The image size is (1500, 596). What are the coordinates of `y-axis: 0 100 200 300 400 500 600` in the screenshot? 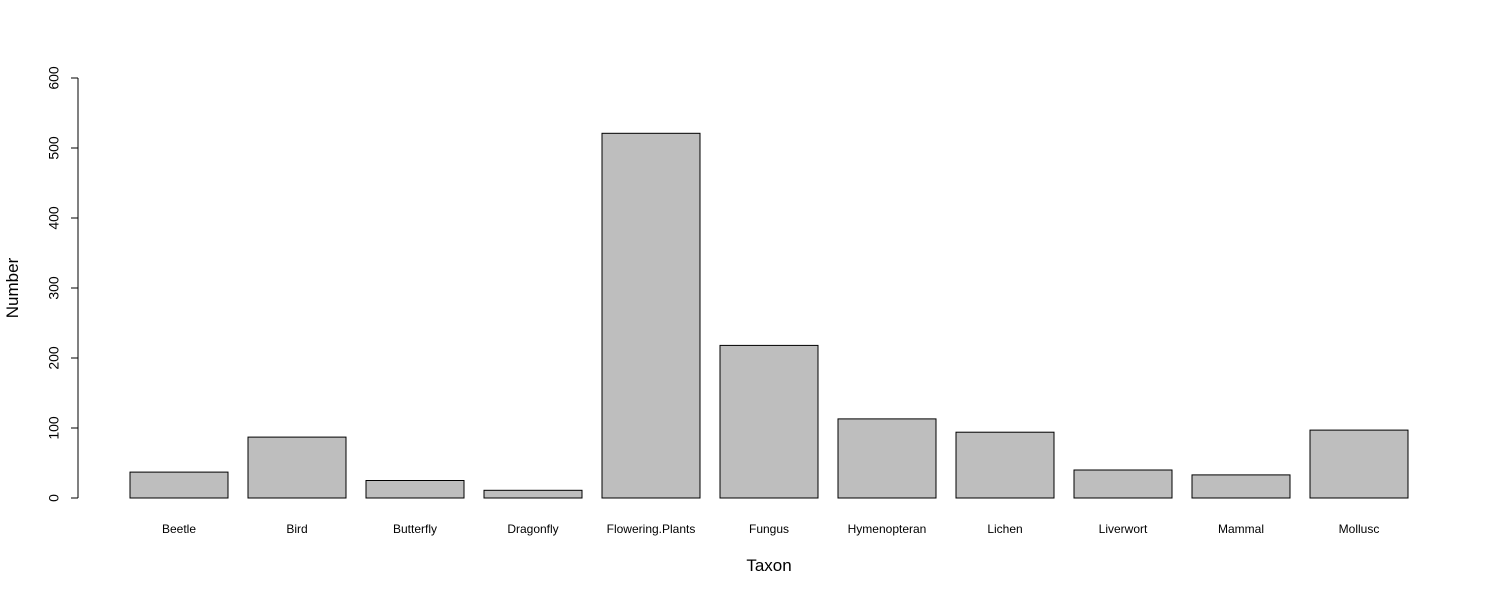 It's located at (62, 284).